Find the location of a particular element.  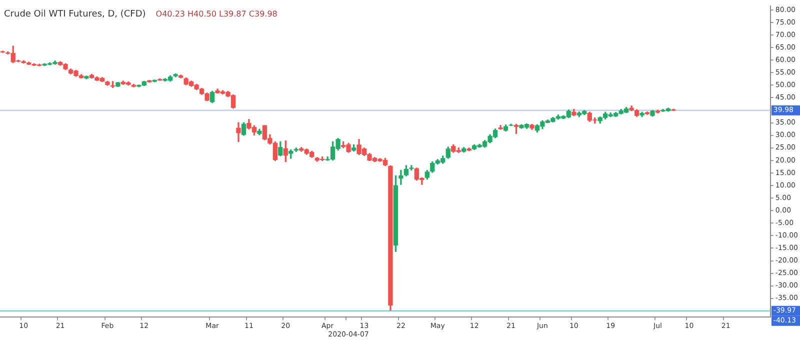

chart-title: Crude Oil WTI Futures, D, (CFD) is located at coordinates (75, 15).